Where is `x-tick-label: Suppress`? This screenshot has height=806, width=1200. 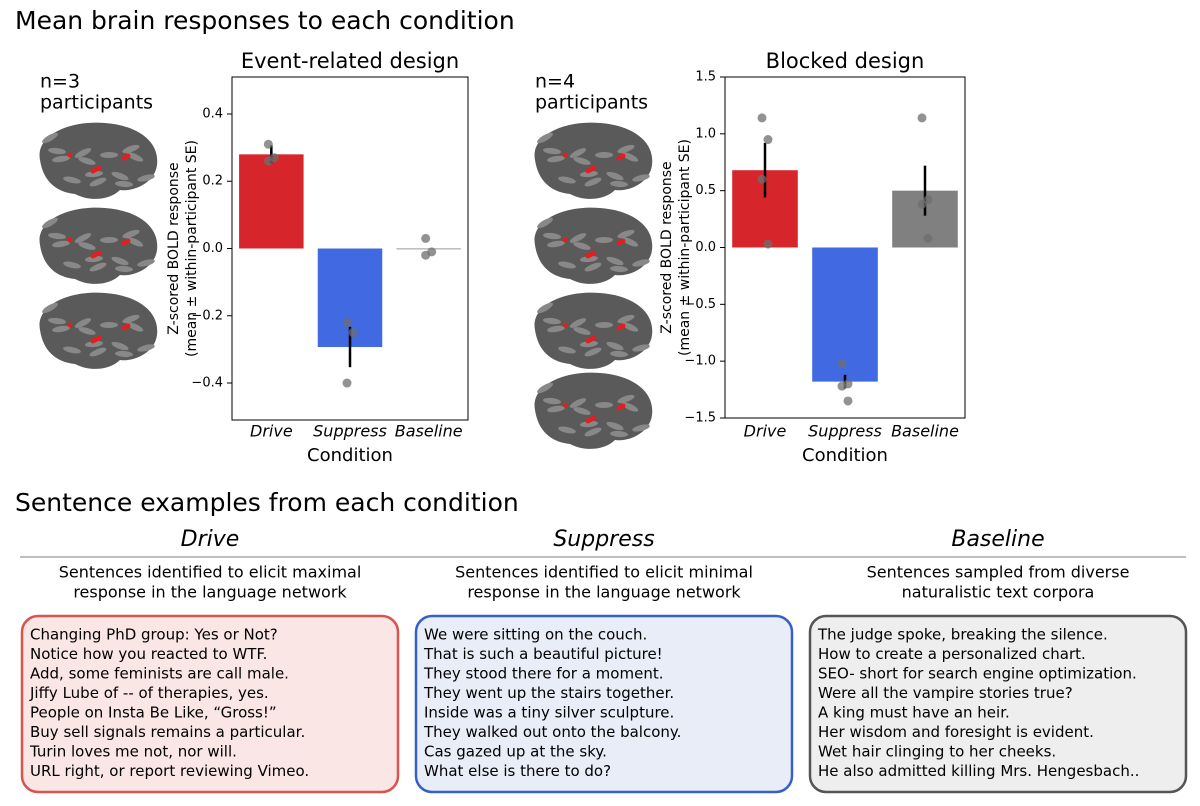
x-tick-label: Suppress is located at coordinates (845, 431).